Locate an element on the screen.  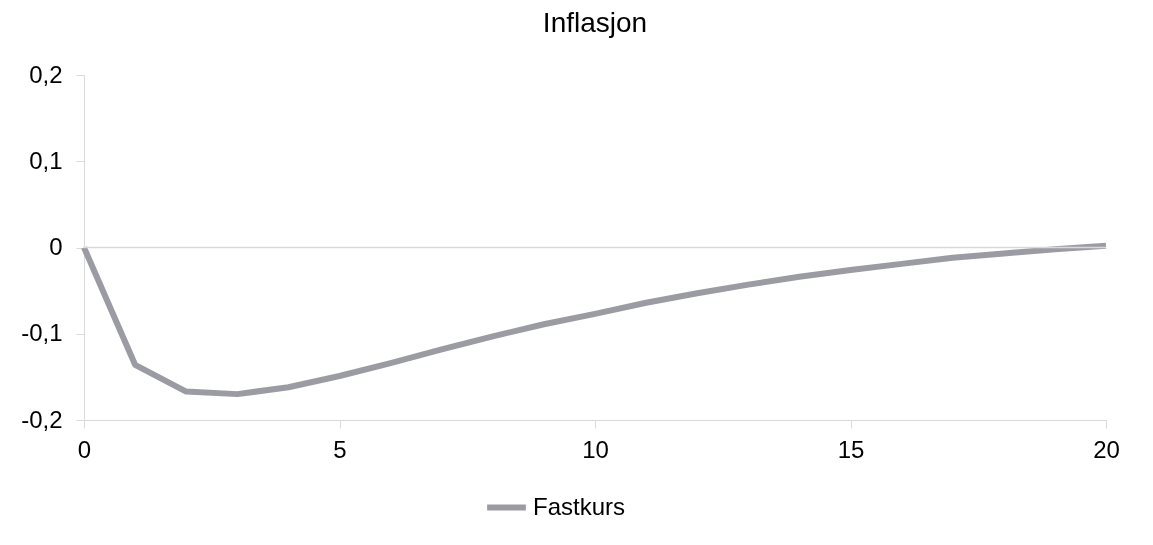
x-tick-label: 20 is located at coordinates (1106, 449).